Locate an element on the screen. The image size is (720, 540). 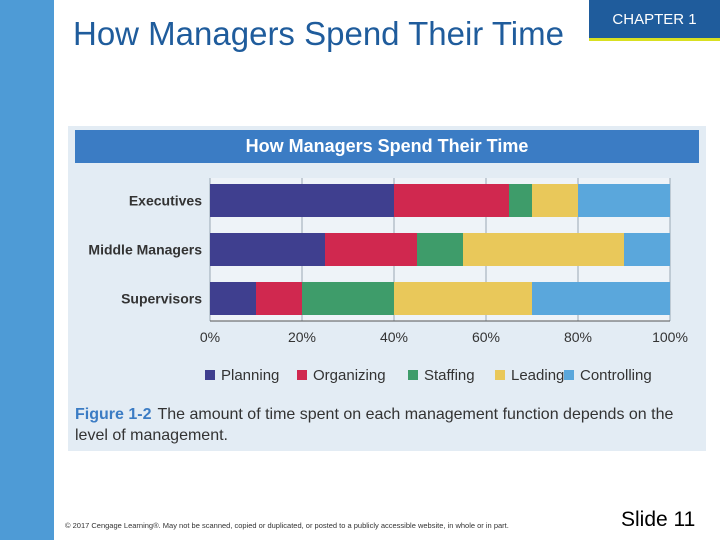
figure-label: Figure 1-2 is located at coordinates (113, 414).